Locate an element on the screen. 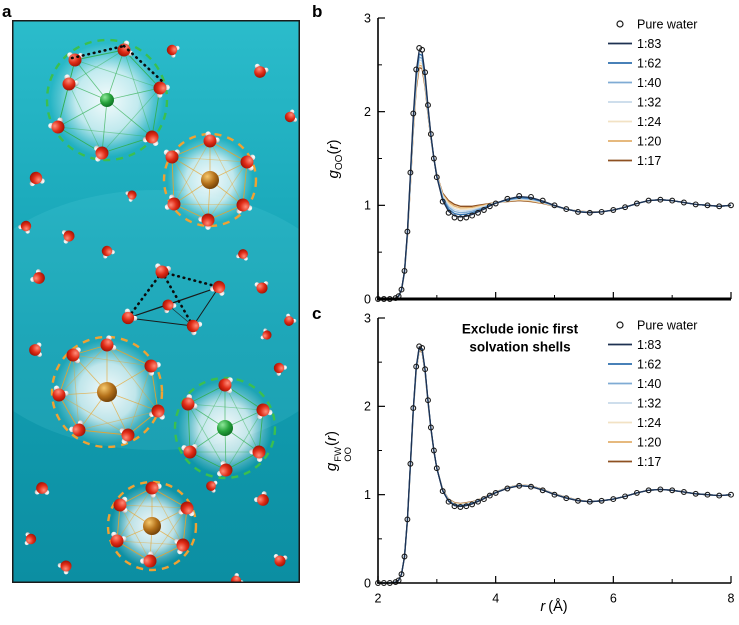 The width and height of the screenshot is (739, 625). legend-label-pure-water: Pure water is located at coordinates (667, 24).